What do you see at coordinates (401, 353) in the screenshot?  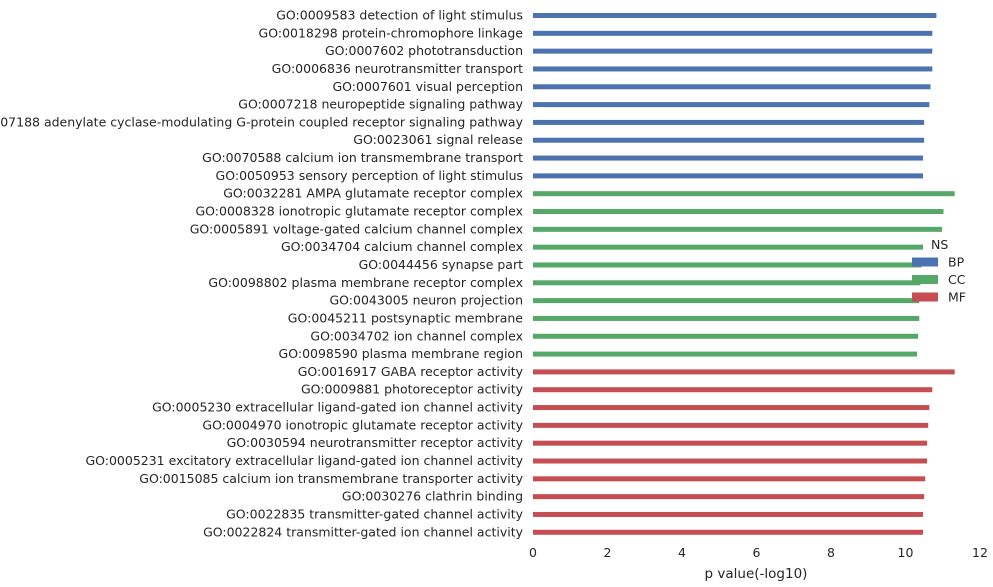 I see `category-label: GO:0098590 plasma membrane region` at bounding box center [401, 353].